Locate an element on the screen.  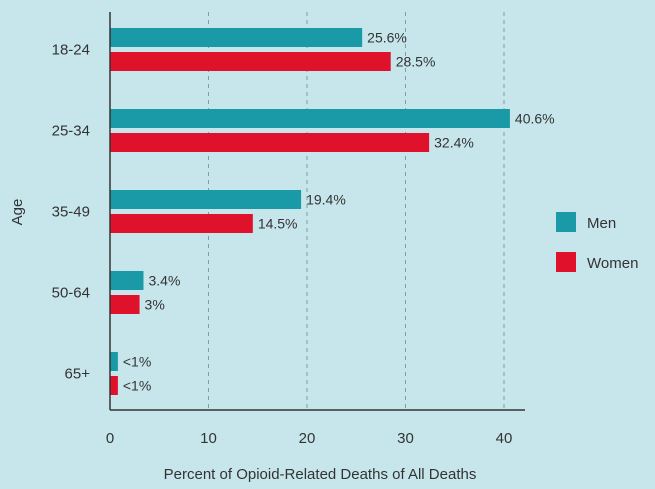
category-label-1: 25-34 is located at coordinates (71, 131).